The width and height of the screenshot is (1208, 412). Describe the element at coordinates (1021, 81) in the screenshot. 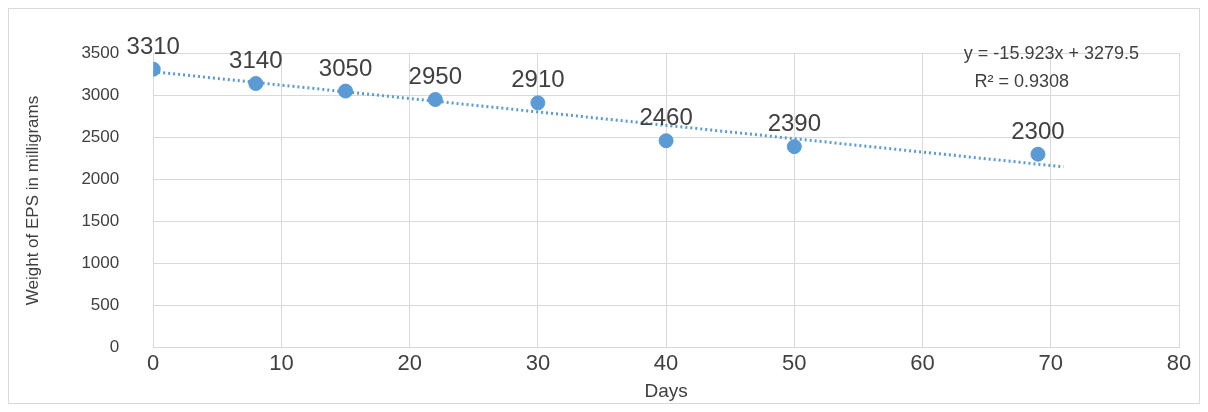

I see `annotation: R² = 0.9308` at that location.